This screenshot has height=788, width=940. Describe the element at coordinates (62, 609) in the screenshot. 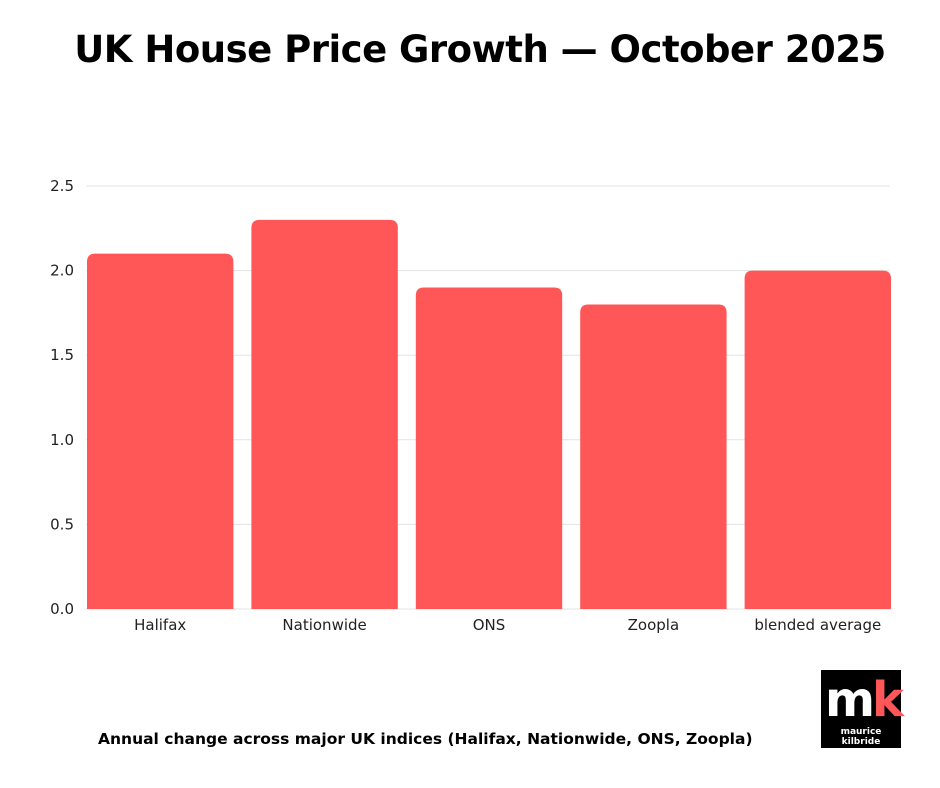

I see `y-tick-label: 0.0` at that location.